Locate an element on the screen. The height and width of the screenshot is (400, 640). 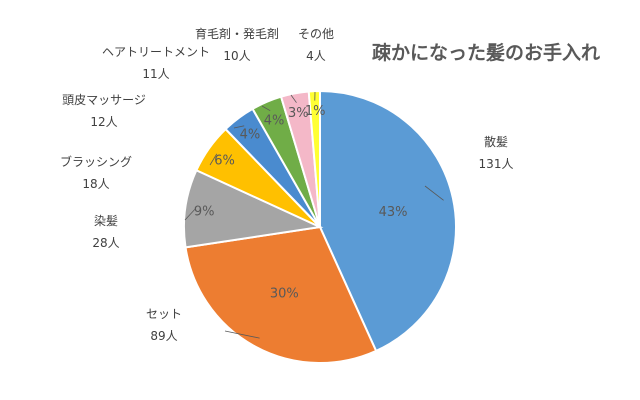
value-label-3: 18人 is located at coordinates (95, 184).